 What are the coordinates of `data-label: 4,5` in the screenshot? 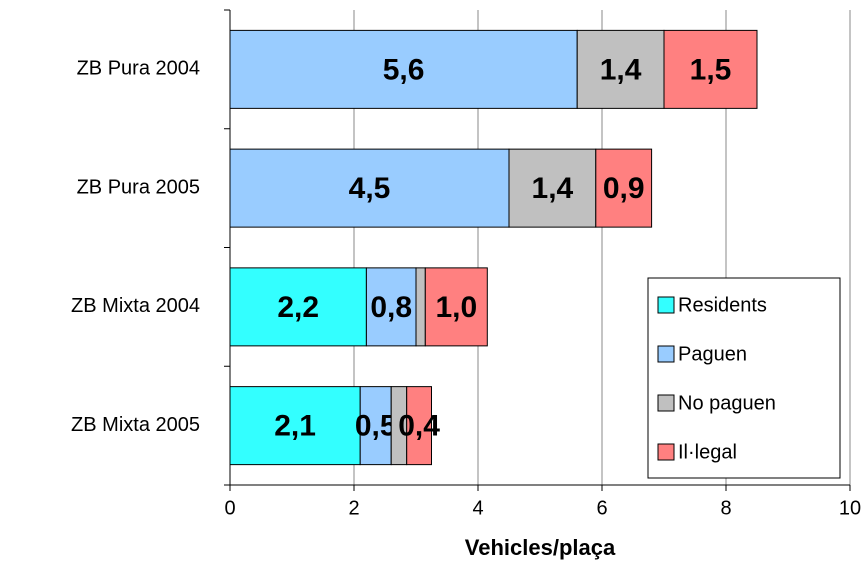 It's located at (370, 188).